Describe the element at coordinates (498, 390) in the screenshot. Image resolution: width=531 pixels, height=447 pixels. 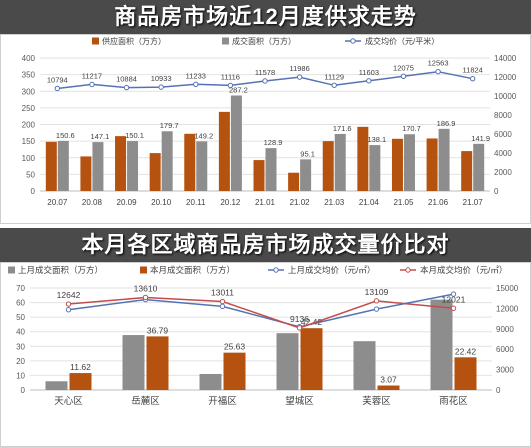
I see `y-right-tick-label: 0` at that location.